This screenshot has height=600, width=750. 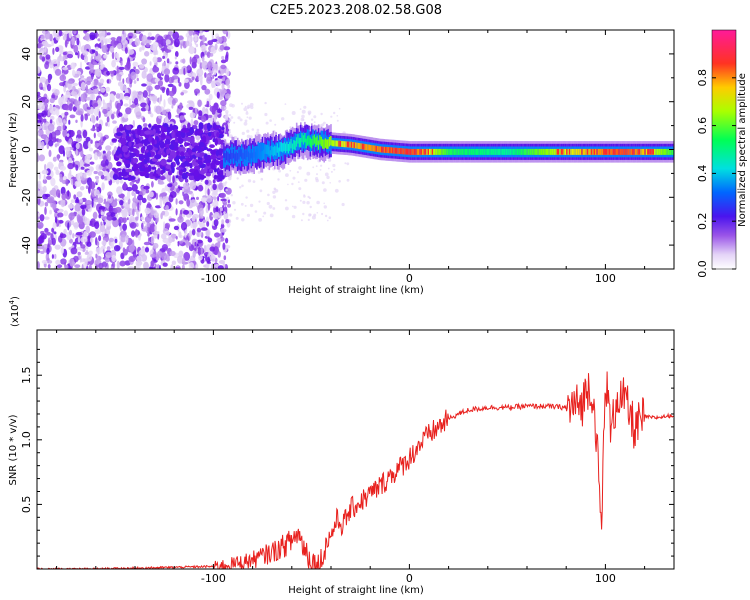 What do you see at coordinates (26, 149) in the screenshot?
I see `y-tick-label: 0` at bounding box center [26, 149].